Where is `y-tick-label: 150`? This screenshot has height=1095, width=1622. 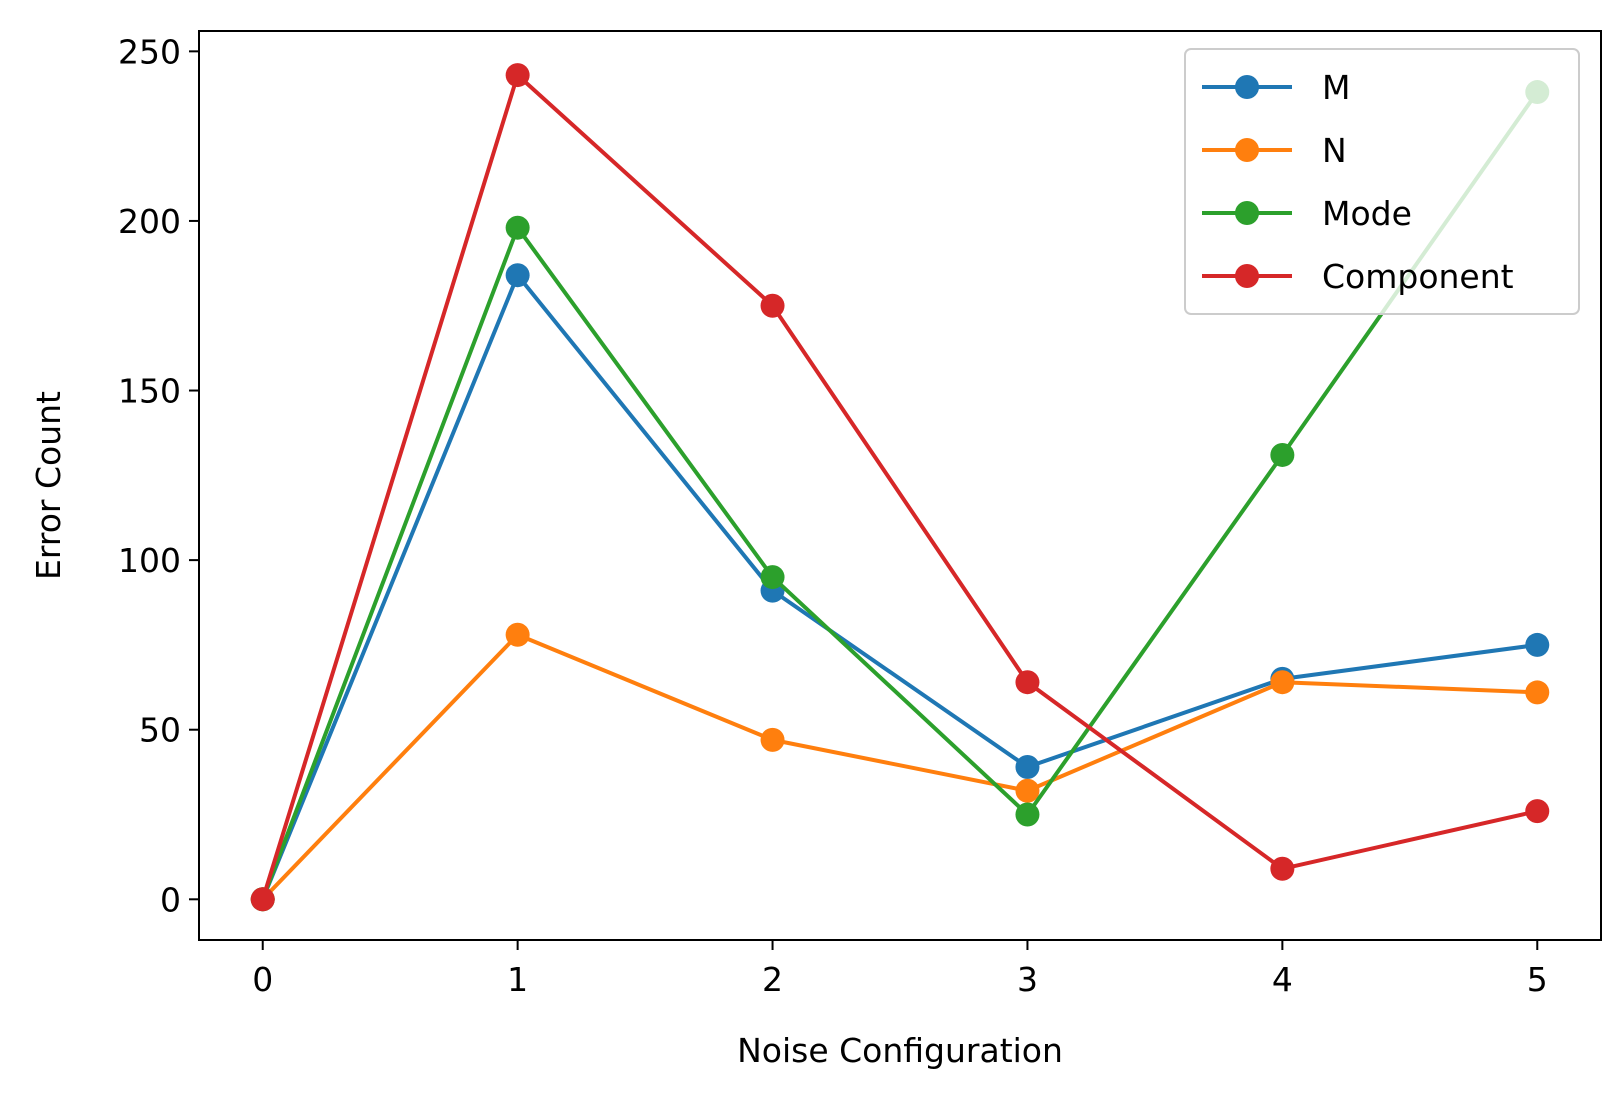 y-tick-label: 150 is located at coordinates (149, 391).